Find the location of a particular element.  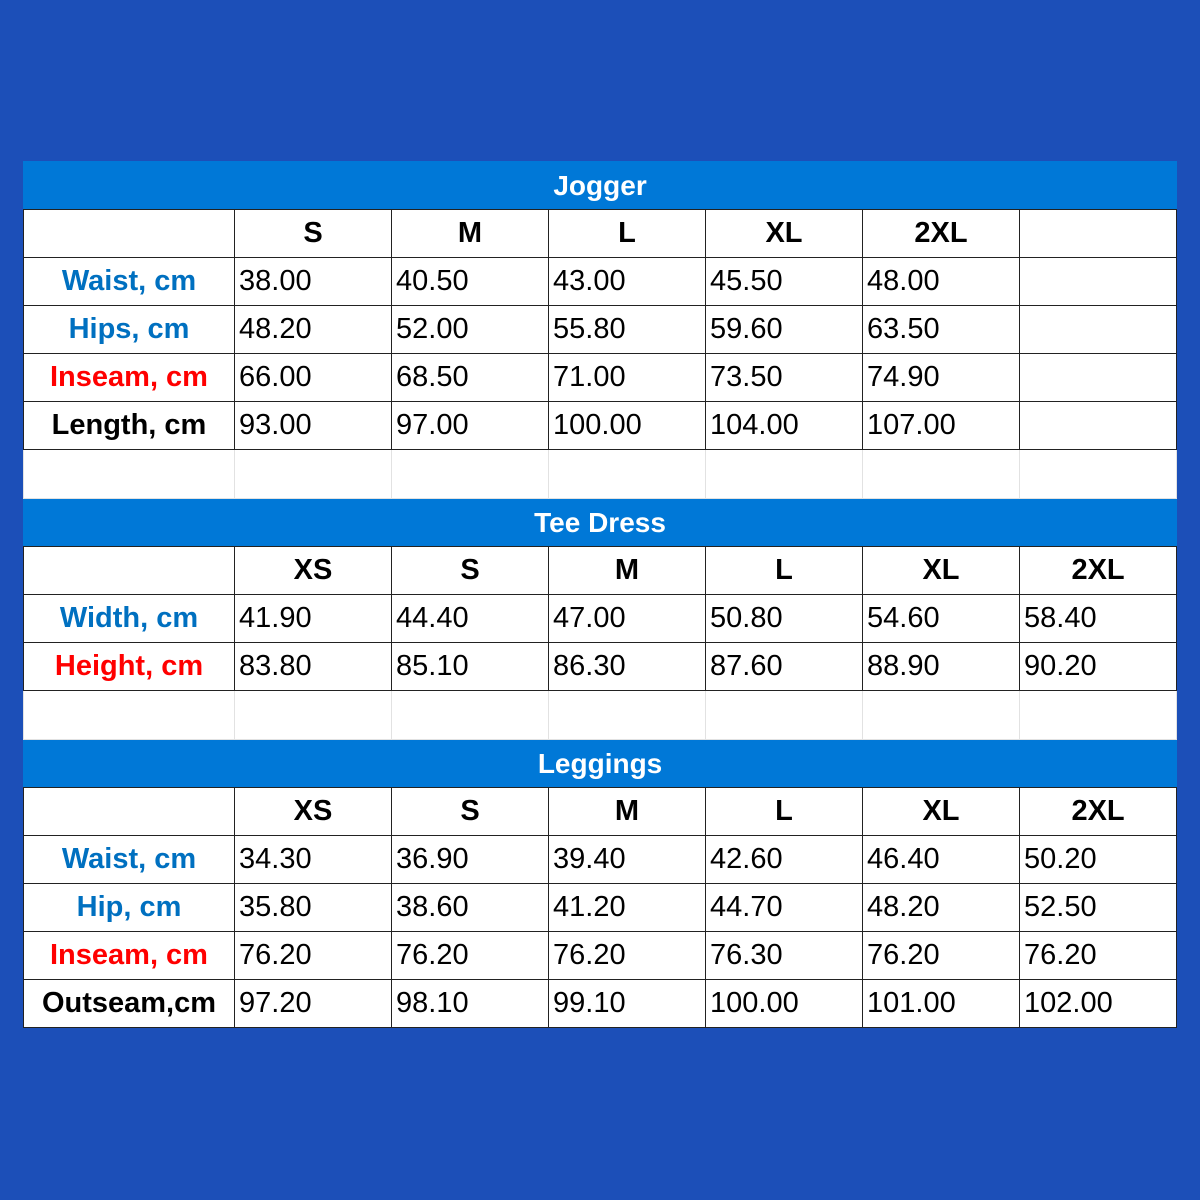

measurement-value: 83.80 is located at coordinates (313, 666).